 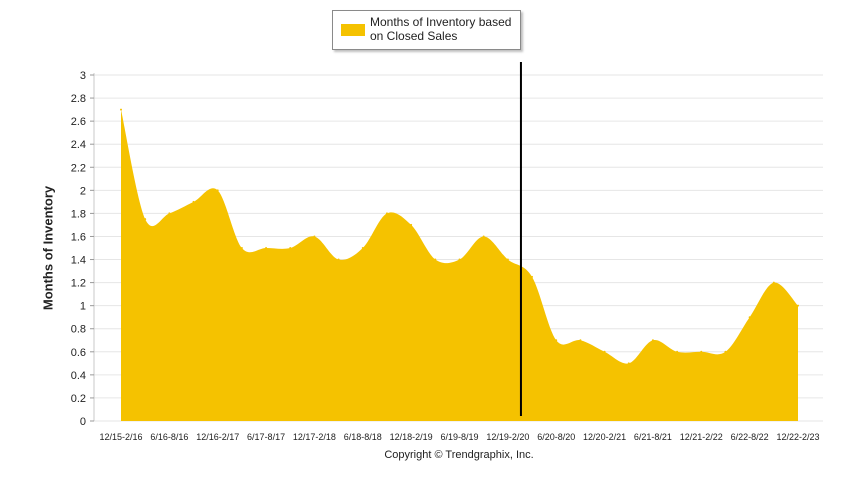 What do you see at coordinates (314, 437) in the screenshot?
I see `x-tick-label: 12/17-2/18` at bounding box center [314, 437].